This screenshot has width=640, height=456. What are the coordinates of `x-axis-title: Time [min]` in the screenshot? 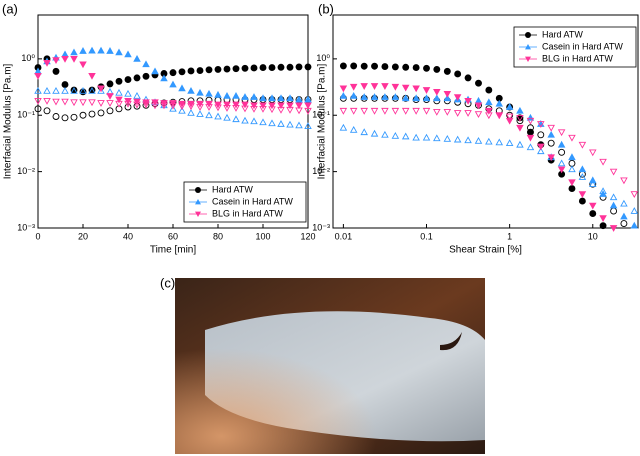 It's located at (173, 250).